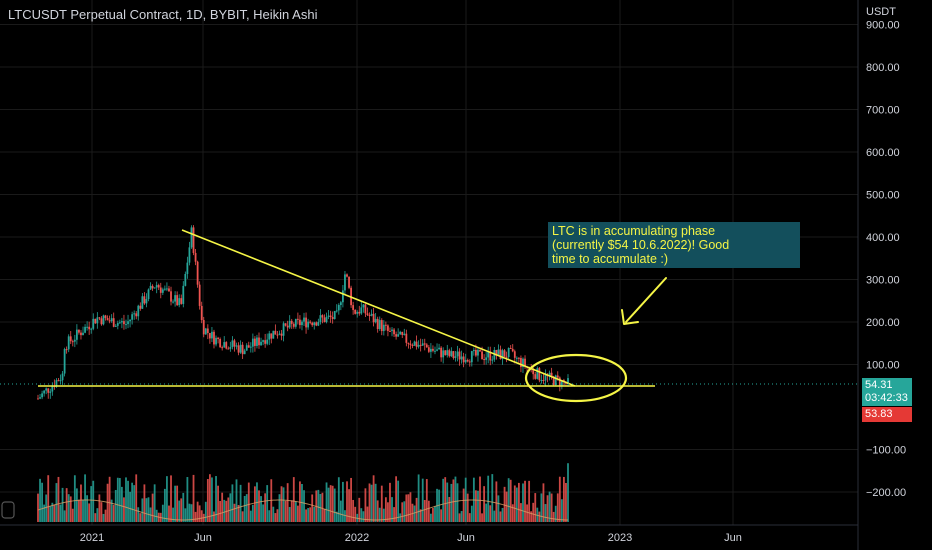  I want to click on price-tick-label: 200.00, so click(883, 323).